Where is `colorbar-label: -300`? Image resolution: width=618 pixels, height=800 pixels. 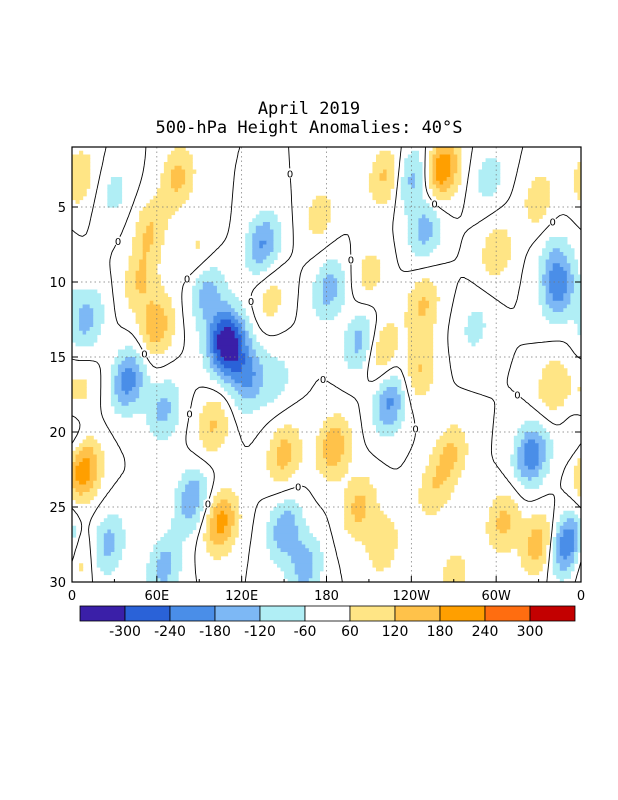
colorbar-label: -300 is located at coordinates (125, 632).